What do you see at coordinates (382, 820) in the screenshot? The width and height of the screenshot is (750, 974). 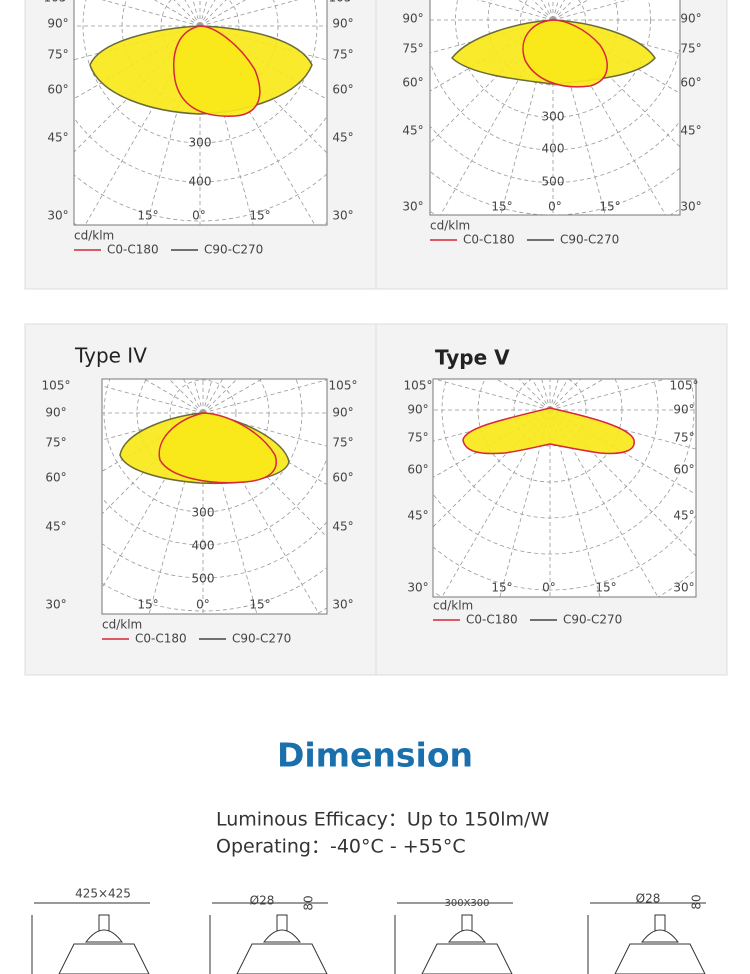 I see `spec-line: Luminous Efficacy：Up to 150lm/W` at bounding box center [382, 820].